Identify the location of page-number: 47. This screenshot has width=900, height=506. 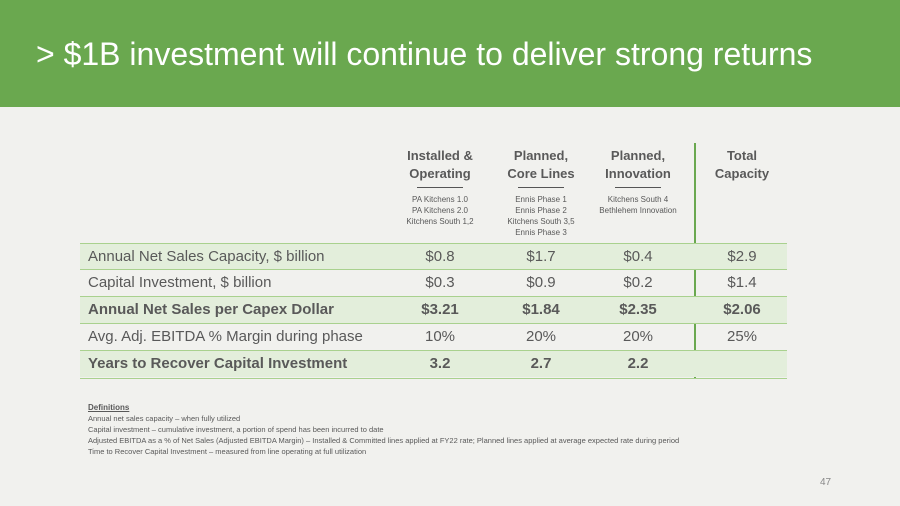
(826, 482).